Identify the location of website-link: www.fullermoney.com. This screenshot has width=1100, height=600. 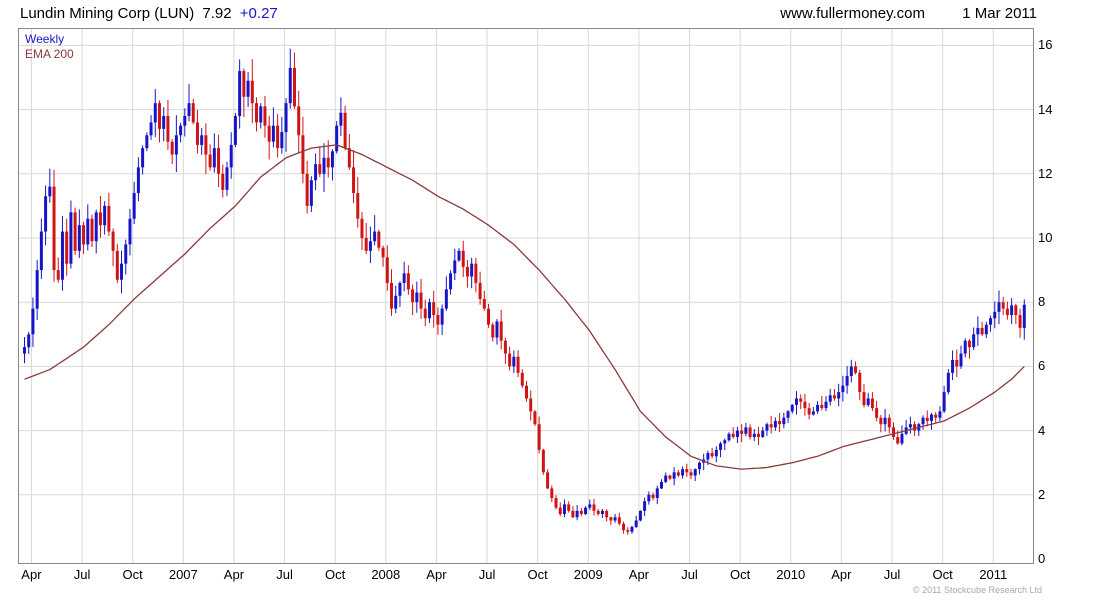
(852, 13).